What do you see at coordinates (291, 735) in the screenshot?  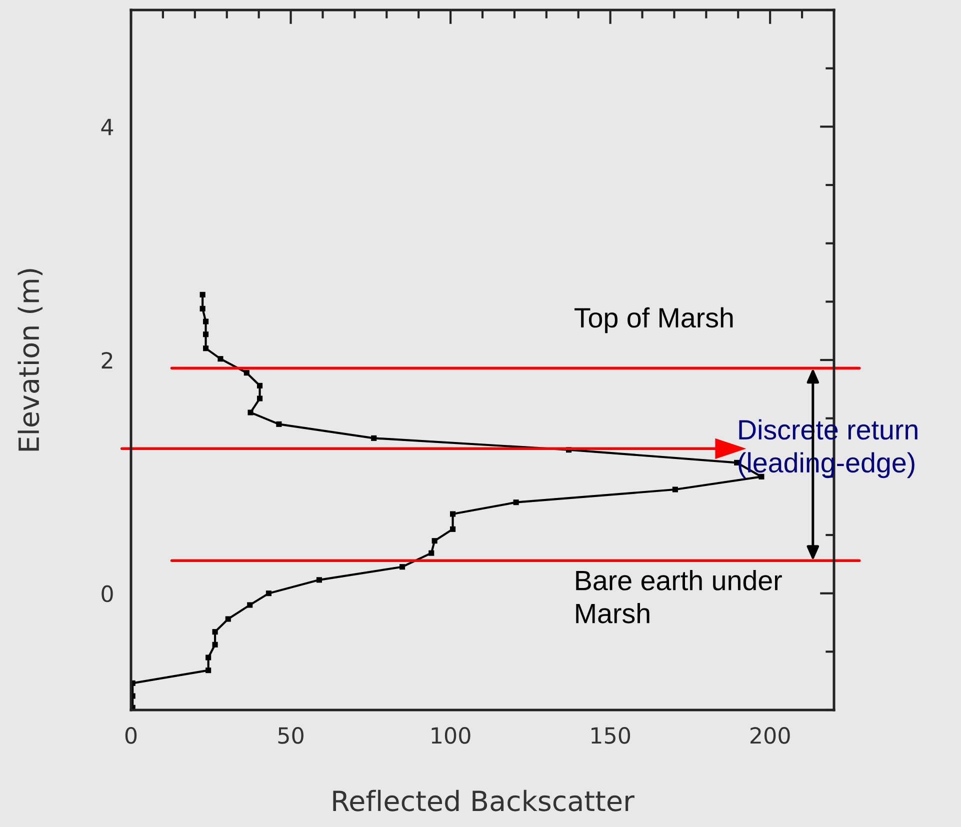 I see `x-tick-label: 50` at bounding box center [291, 735].